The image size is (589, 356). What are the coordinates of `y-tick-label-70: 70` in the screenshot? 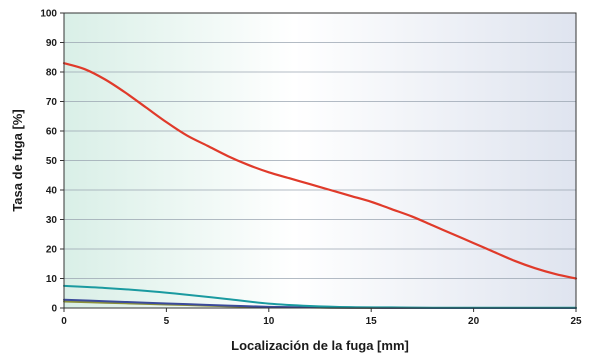 It's located at (52, 102).